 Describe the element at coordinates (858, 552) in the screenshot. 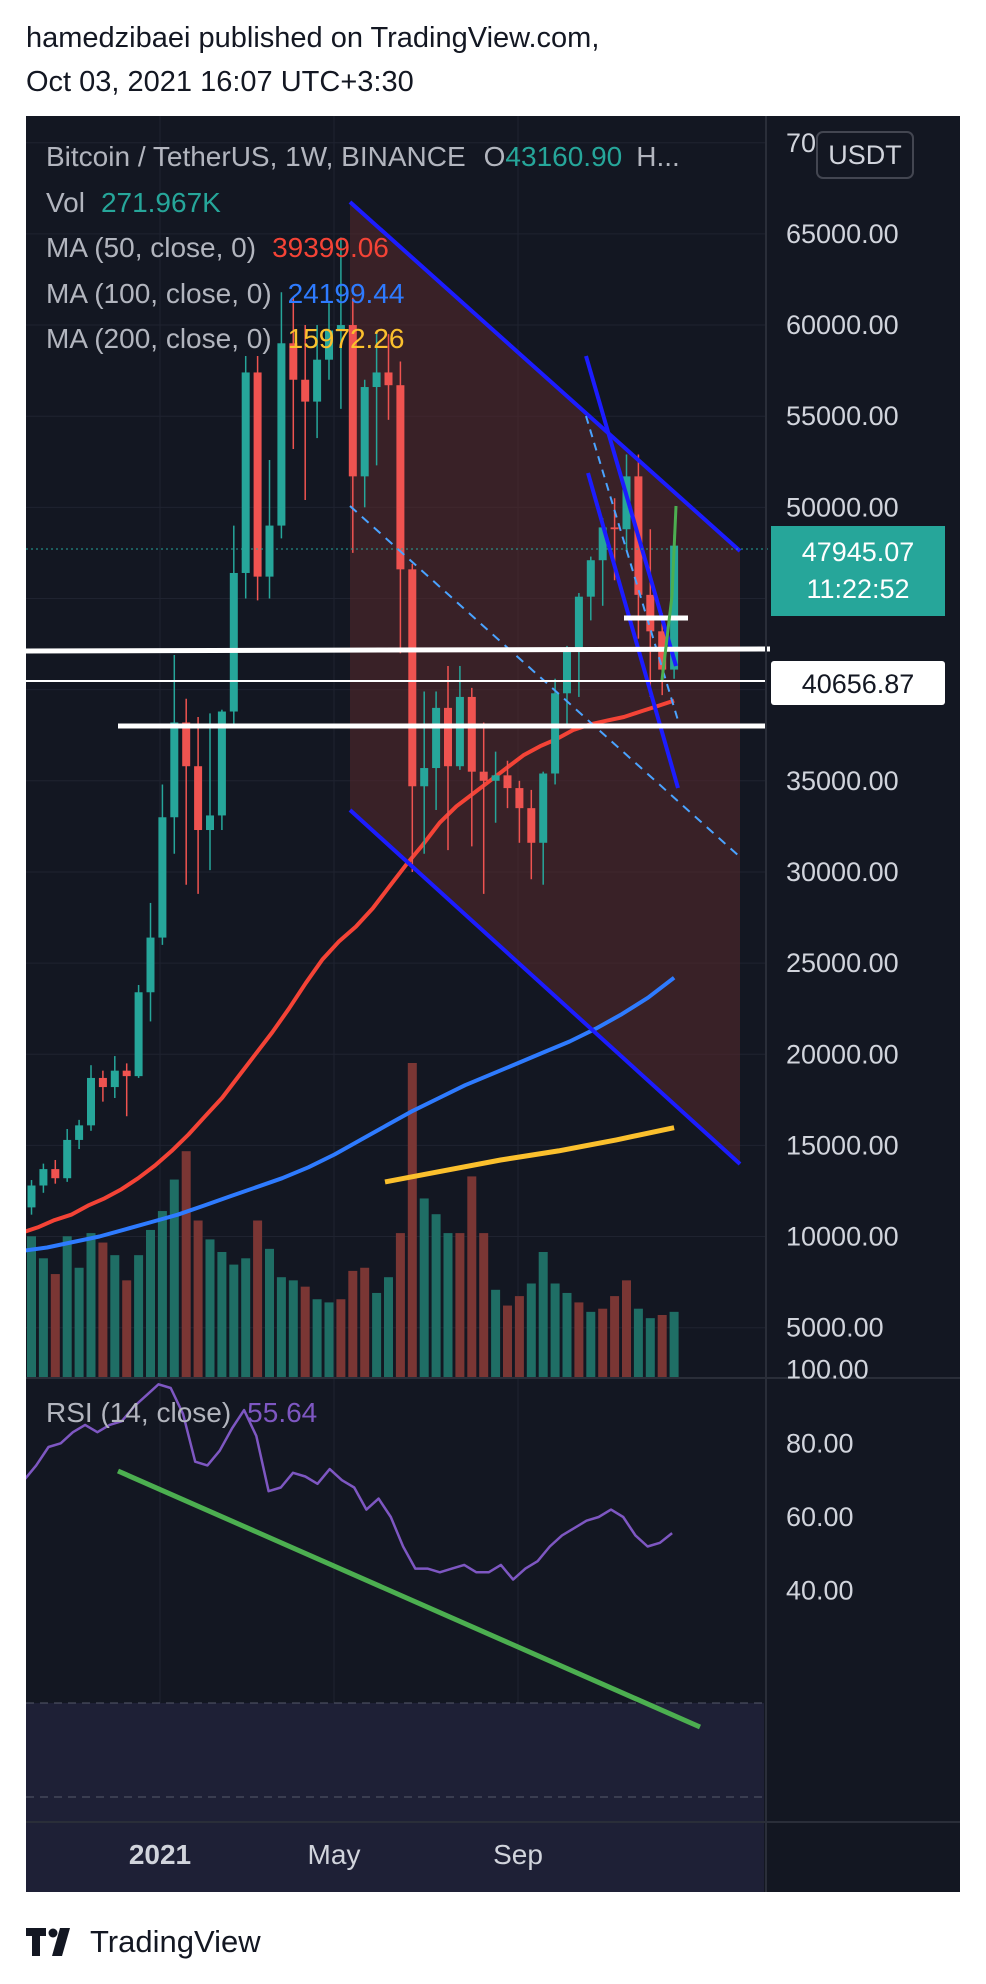

I see `price-label-value: 47945.07` at that location.